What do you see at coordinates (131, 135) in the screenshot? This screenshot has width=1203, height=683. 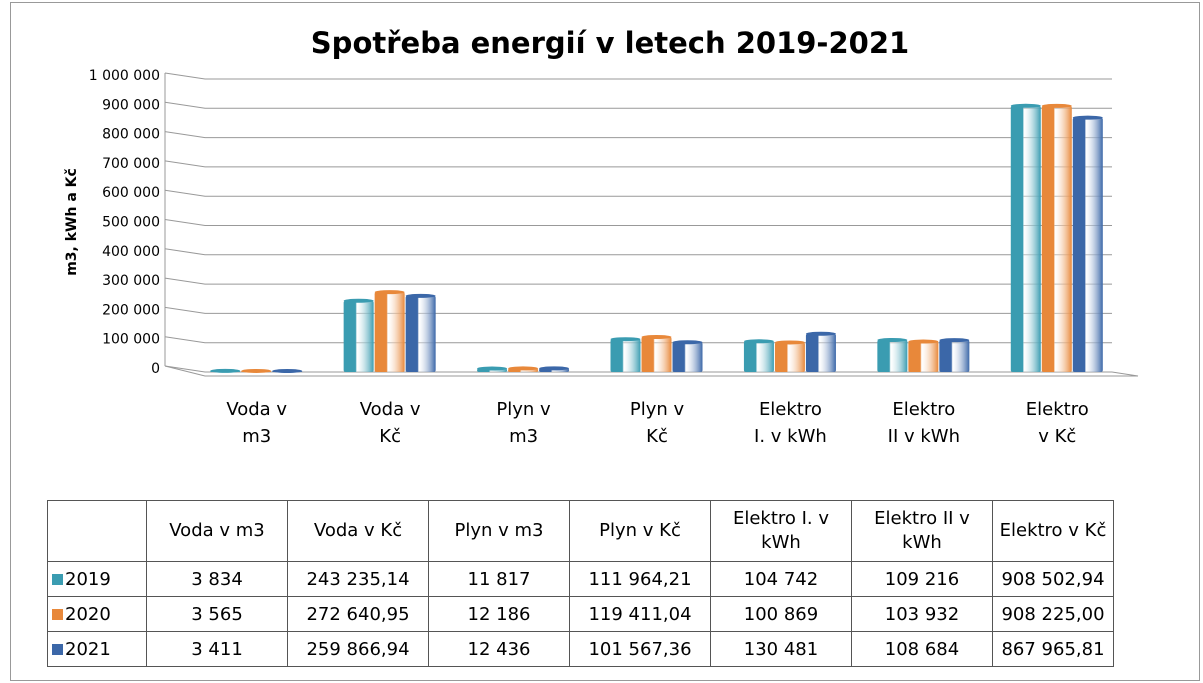 I see `y-tick-label: 800 000` at bounding box center [131, 135].